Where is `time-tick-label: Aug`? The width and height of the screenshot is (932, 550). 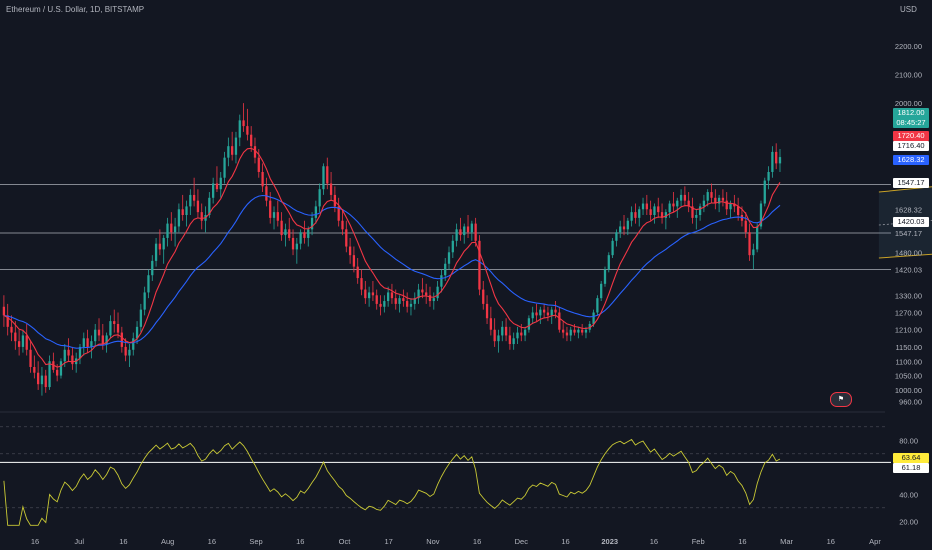
time-tick-label: Aug is located at coordinates (167, 541).